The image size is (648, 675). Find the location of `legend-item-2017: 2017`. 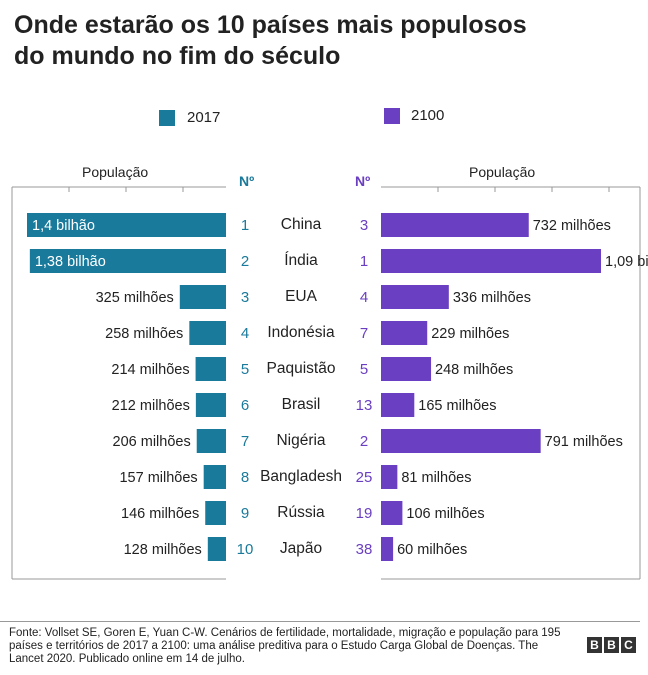

legend-item-2017: 2017 is located at coordinates (199, 119).